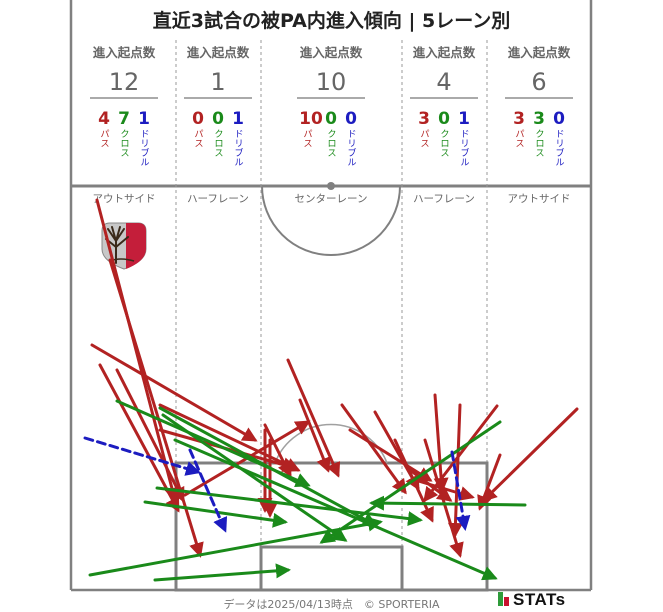  Describe the element at coordinates (198, 119) in the screenshot. I see `lane-pass-count: 0` at that location.